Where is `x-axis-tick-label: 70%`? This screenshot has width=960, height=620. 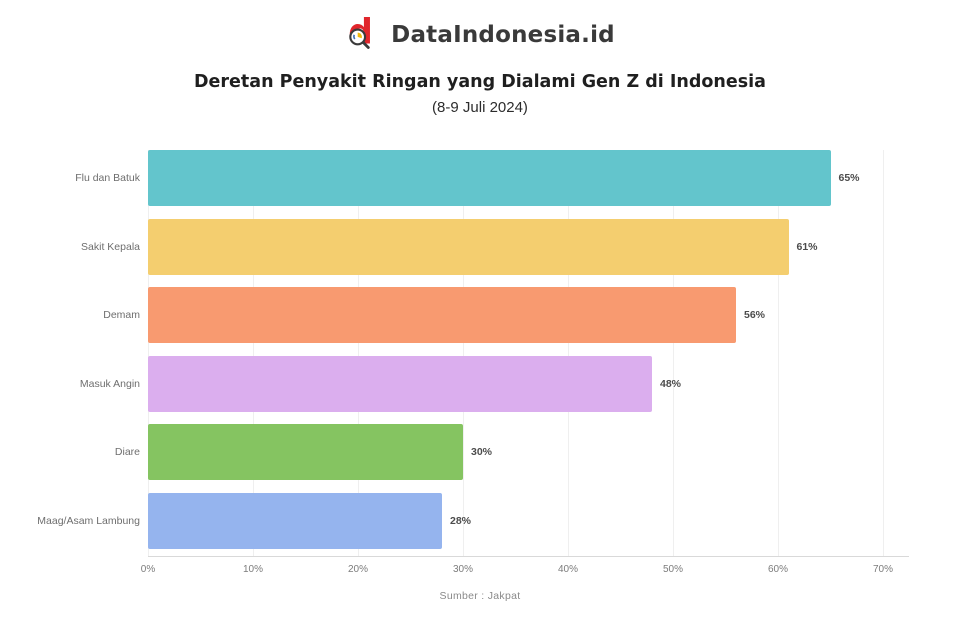
x-axis-tick-label: 70% is located at coordinates (882, 569).